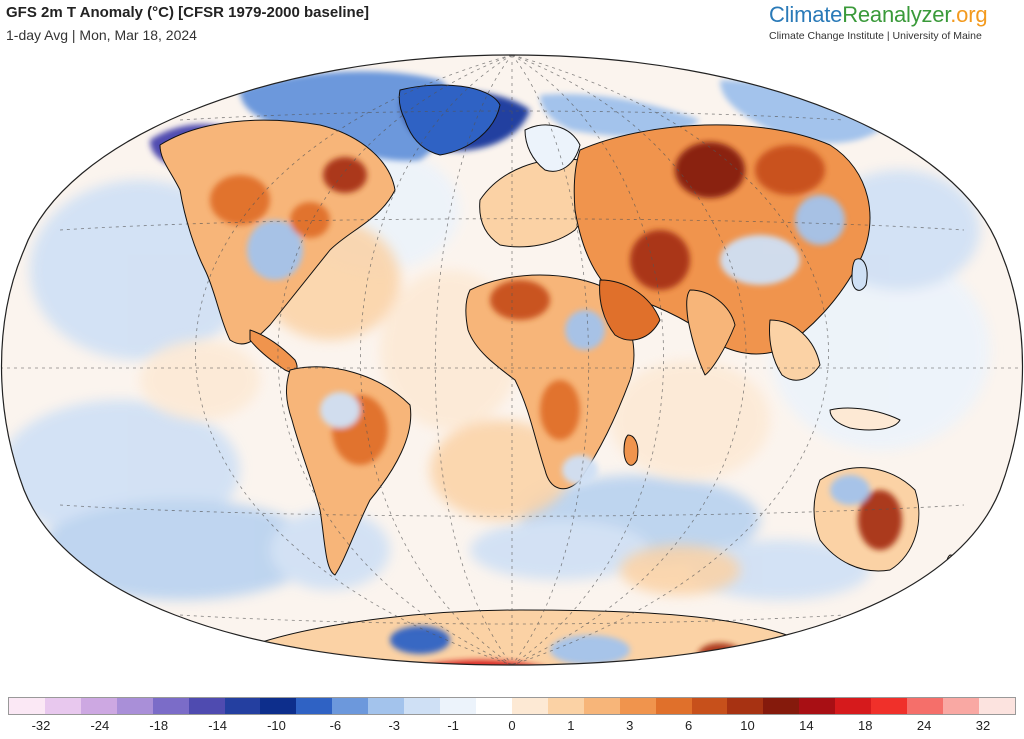 Image resolution: width=1024 pixels, height=739 pixels. I want to click on land-greenland, so click(449, 120).